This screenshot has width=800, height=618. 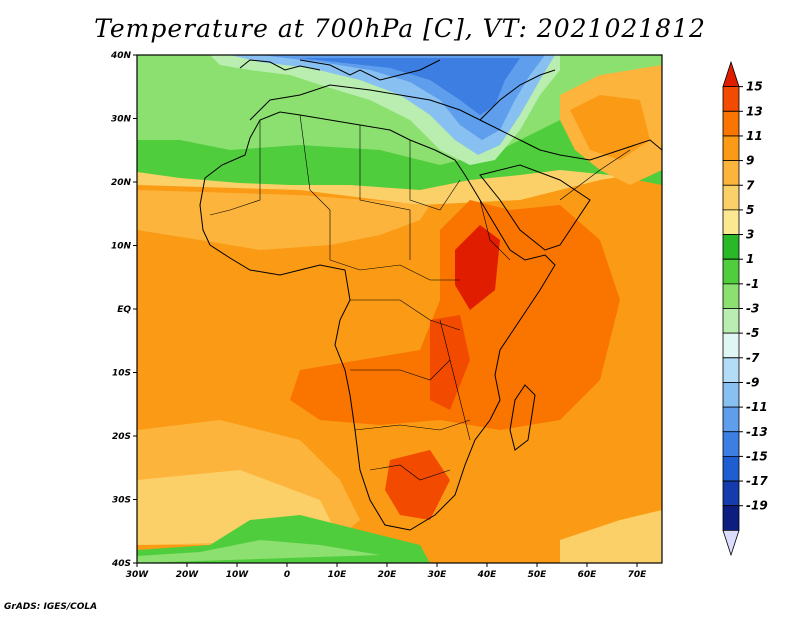 I want to click on field-ethiopia-peak, so click(x=477, y=267).